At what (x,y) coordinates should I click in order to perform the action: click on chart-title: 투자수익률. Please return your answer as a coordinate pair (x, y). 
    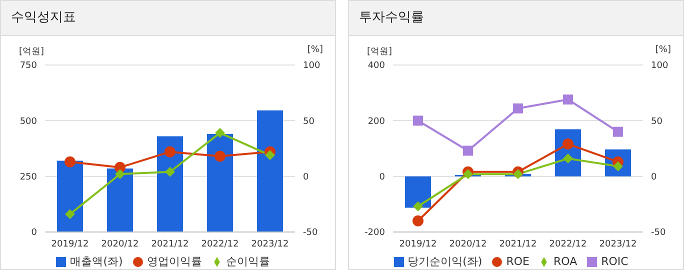
    Looking at the image, I should click on (516, 18).